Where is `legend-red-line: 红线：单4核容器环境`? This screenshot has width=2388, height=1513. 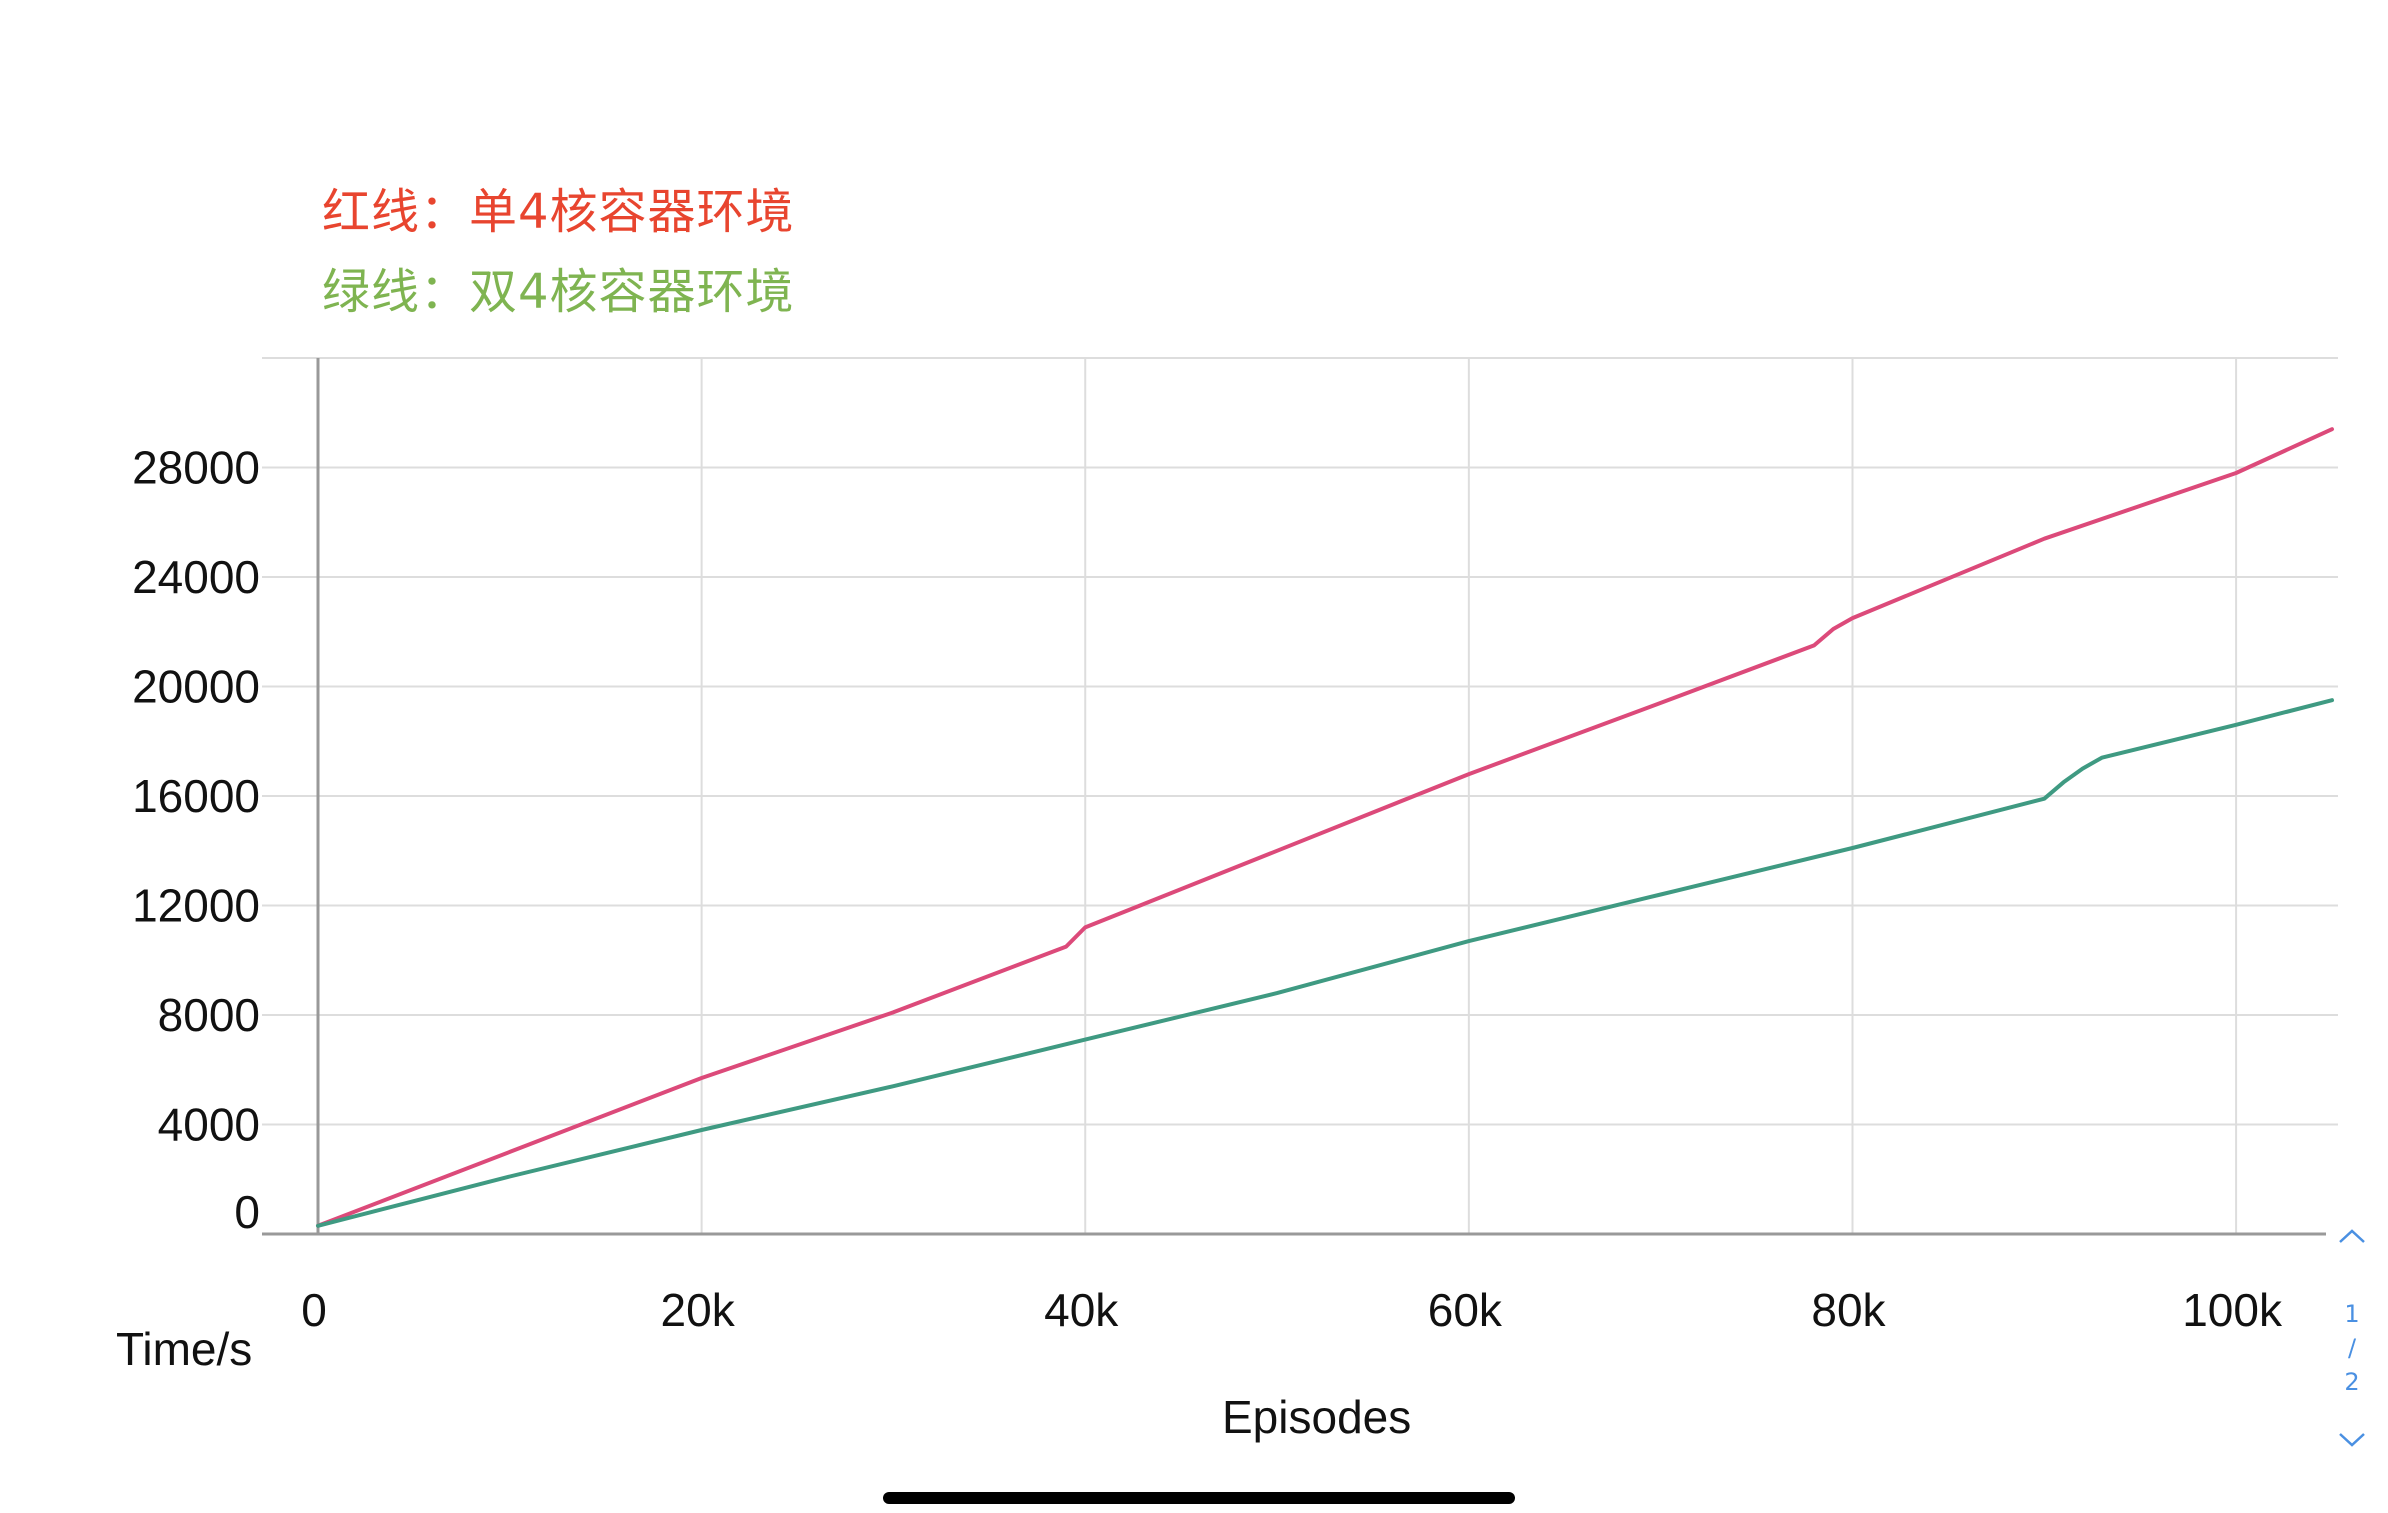 legend-red-line: 红线：单4核容器环境 is located at coordinates (558, 212).